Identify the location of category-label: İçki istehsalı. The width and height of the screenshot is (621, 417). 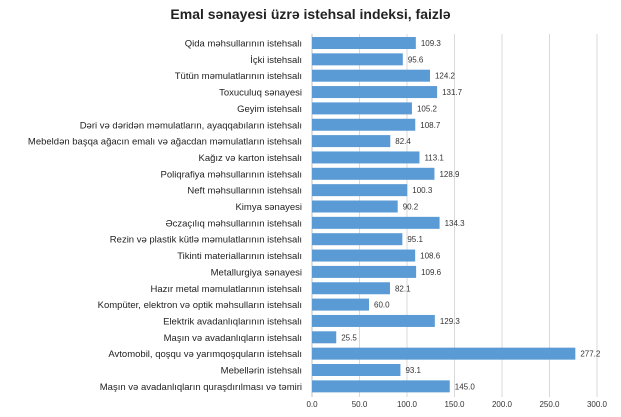
(276, 60).